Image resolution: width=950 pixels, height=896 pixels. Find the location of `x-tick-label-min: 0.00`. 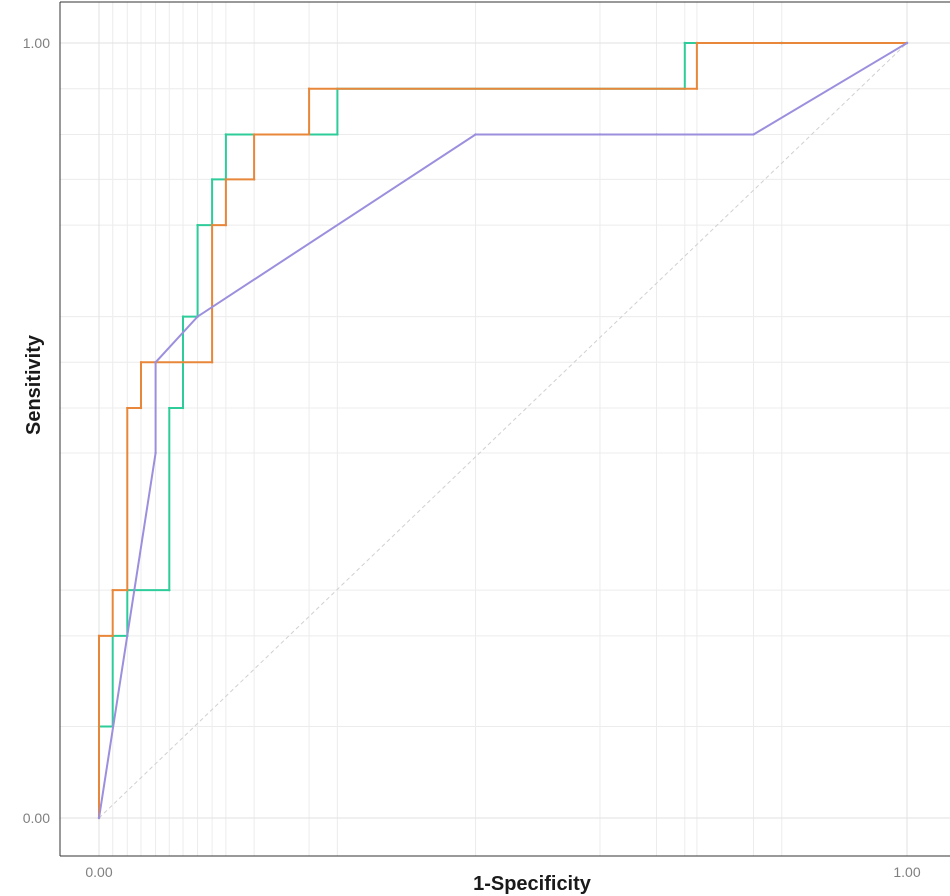

x-tick-label-min: 0.00 is located at coordinates (98, 872).